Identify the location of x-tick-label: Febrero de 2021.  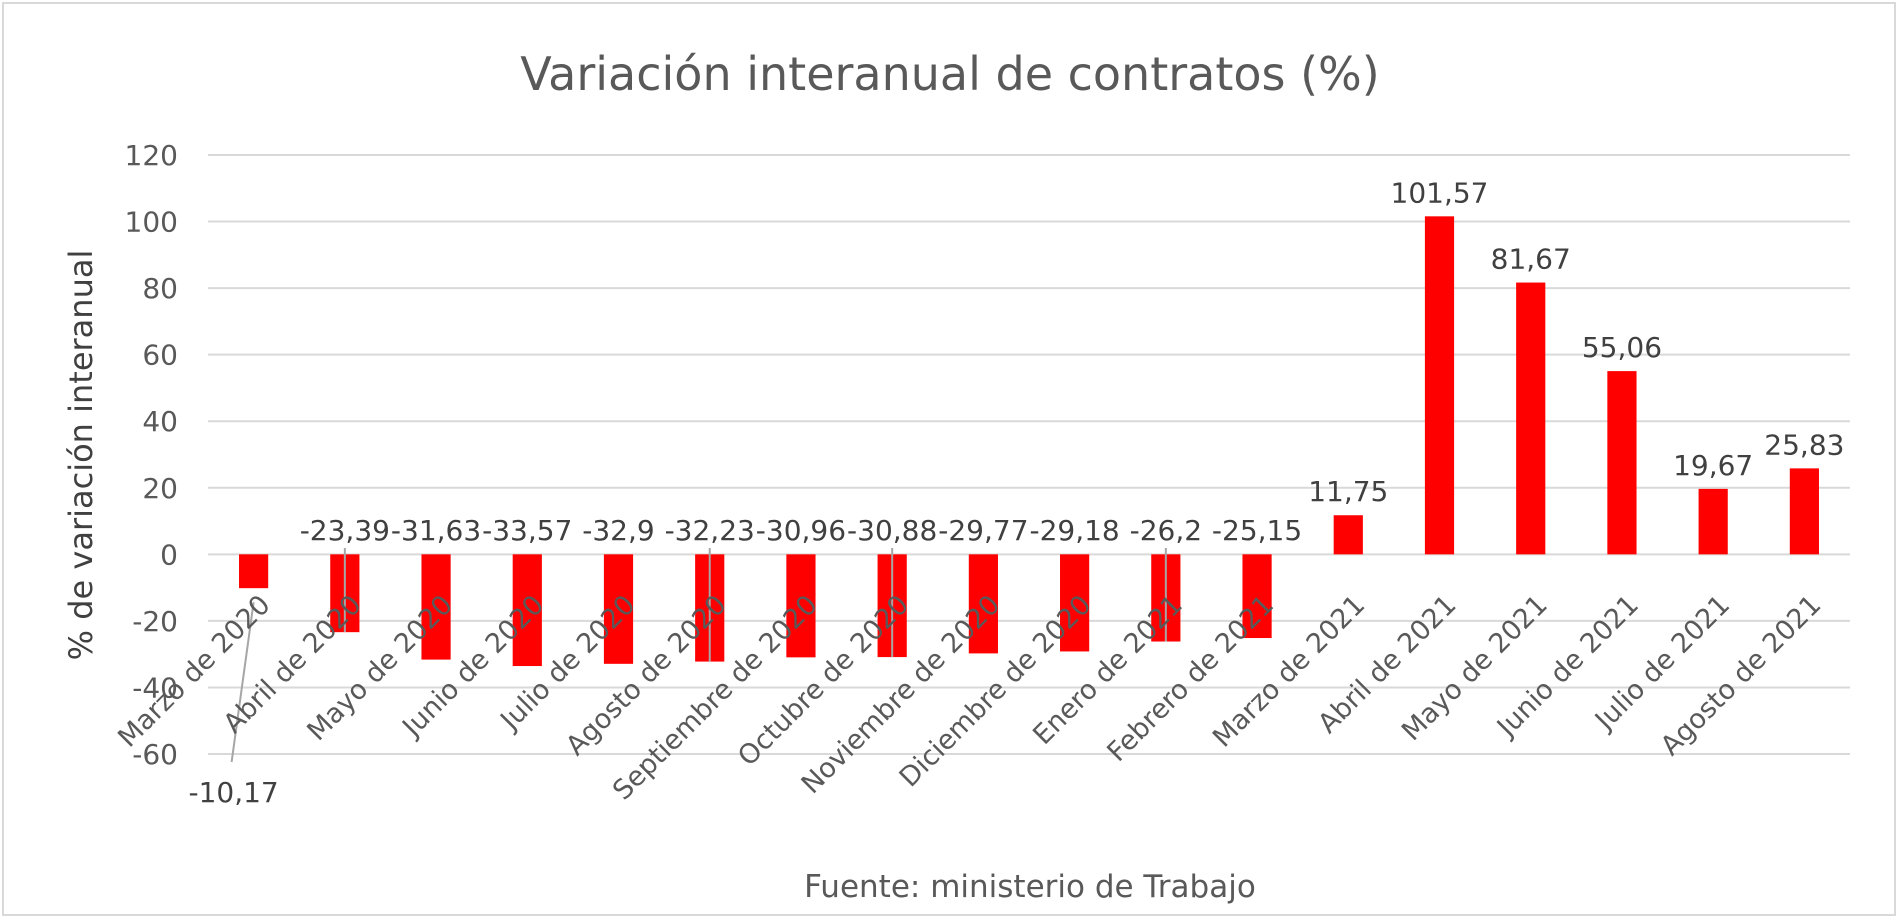
(1190, 678).